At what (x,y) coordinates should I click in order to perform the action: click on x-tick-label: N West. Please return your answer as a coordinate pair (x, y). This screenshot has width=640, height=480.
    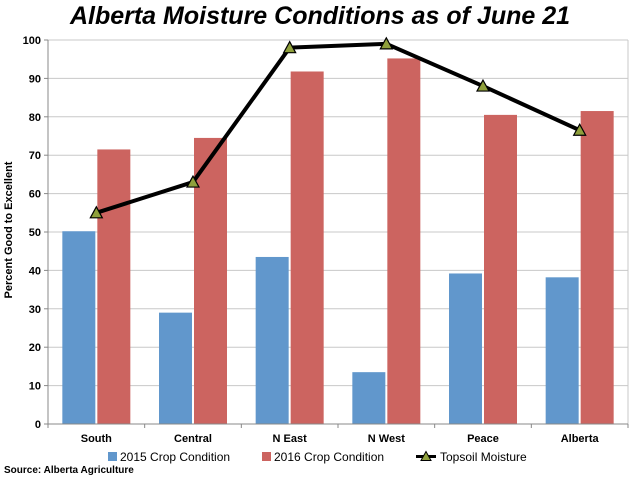
    Looking at the image, I should click on (386, 439).